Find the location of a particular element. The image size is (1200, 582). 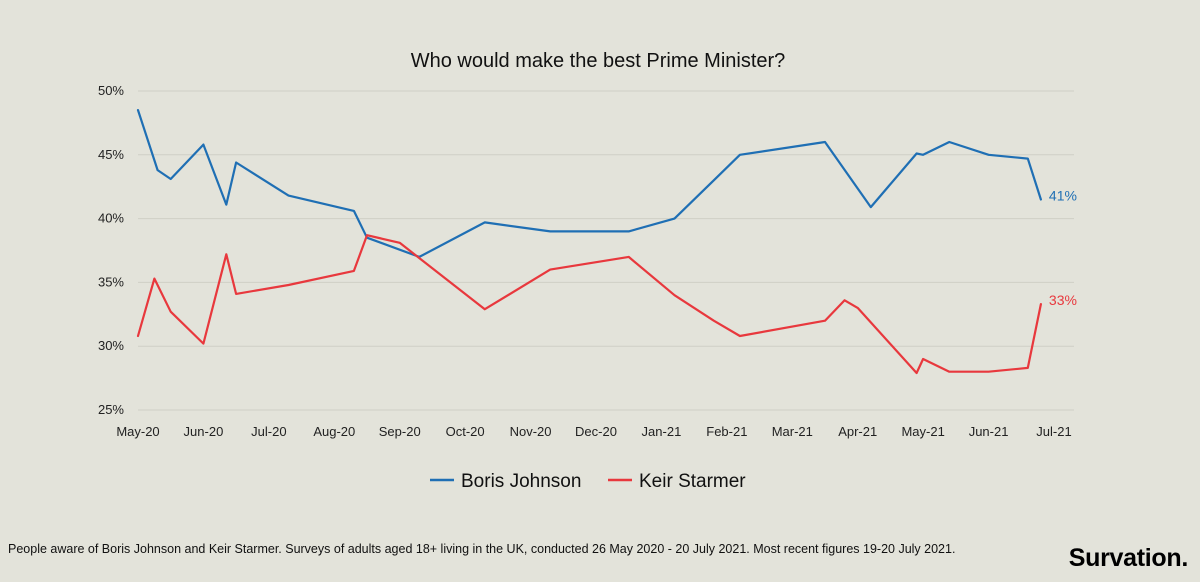

x-tick-label: Apr-21 is located at coordinates (857, 431).